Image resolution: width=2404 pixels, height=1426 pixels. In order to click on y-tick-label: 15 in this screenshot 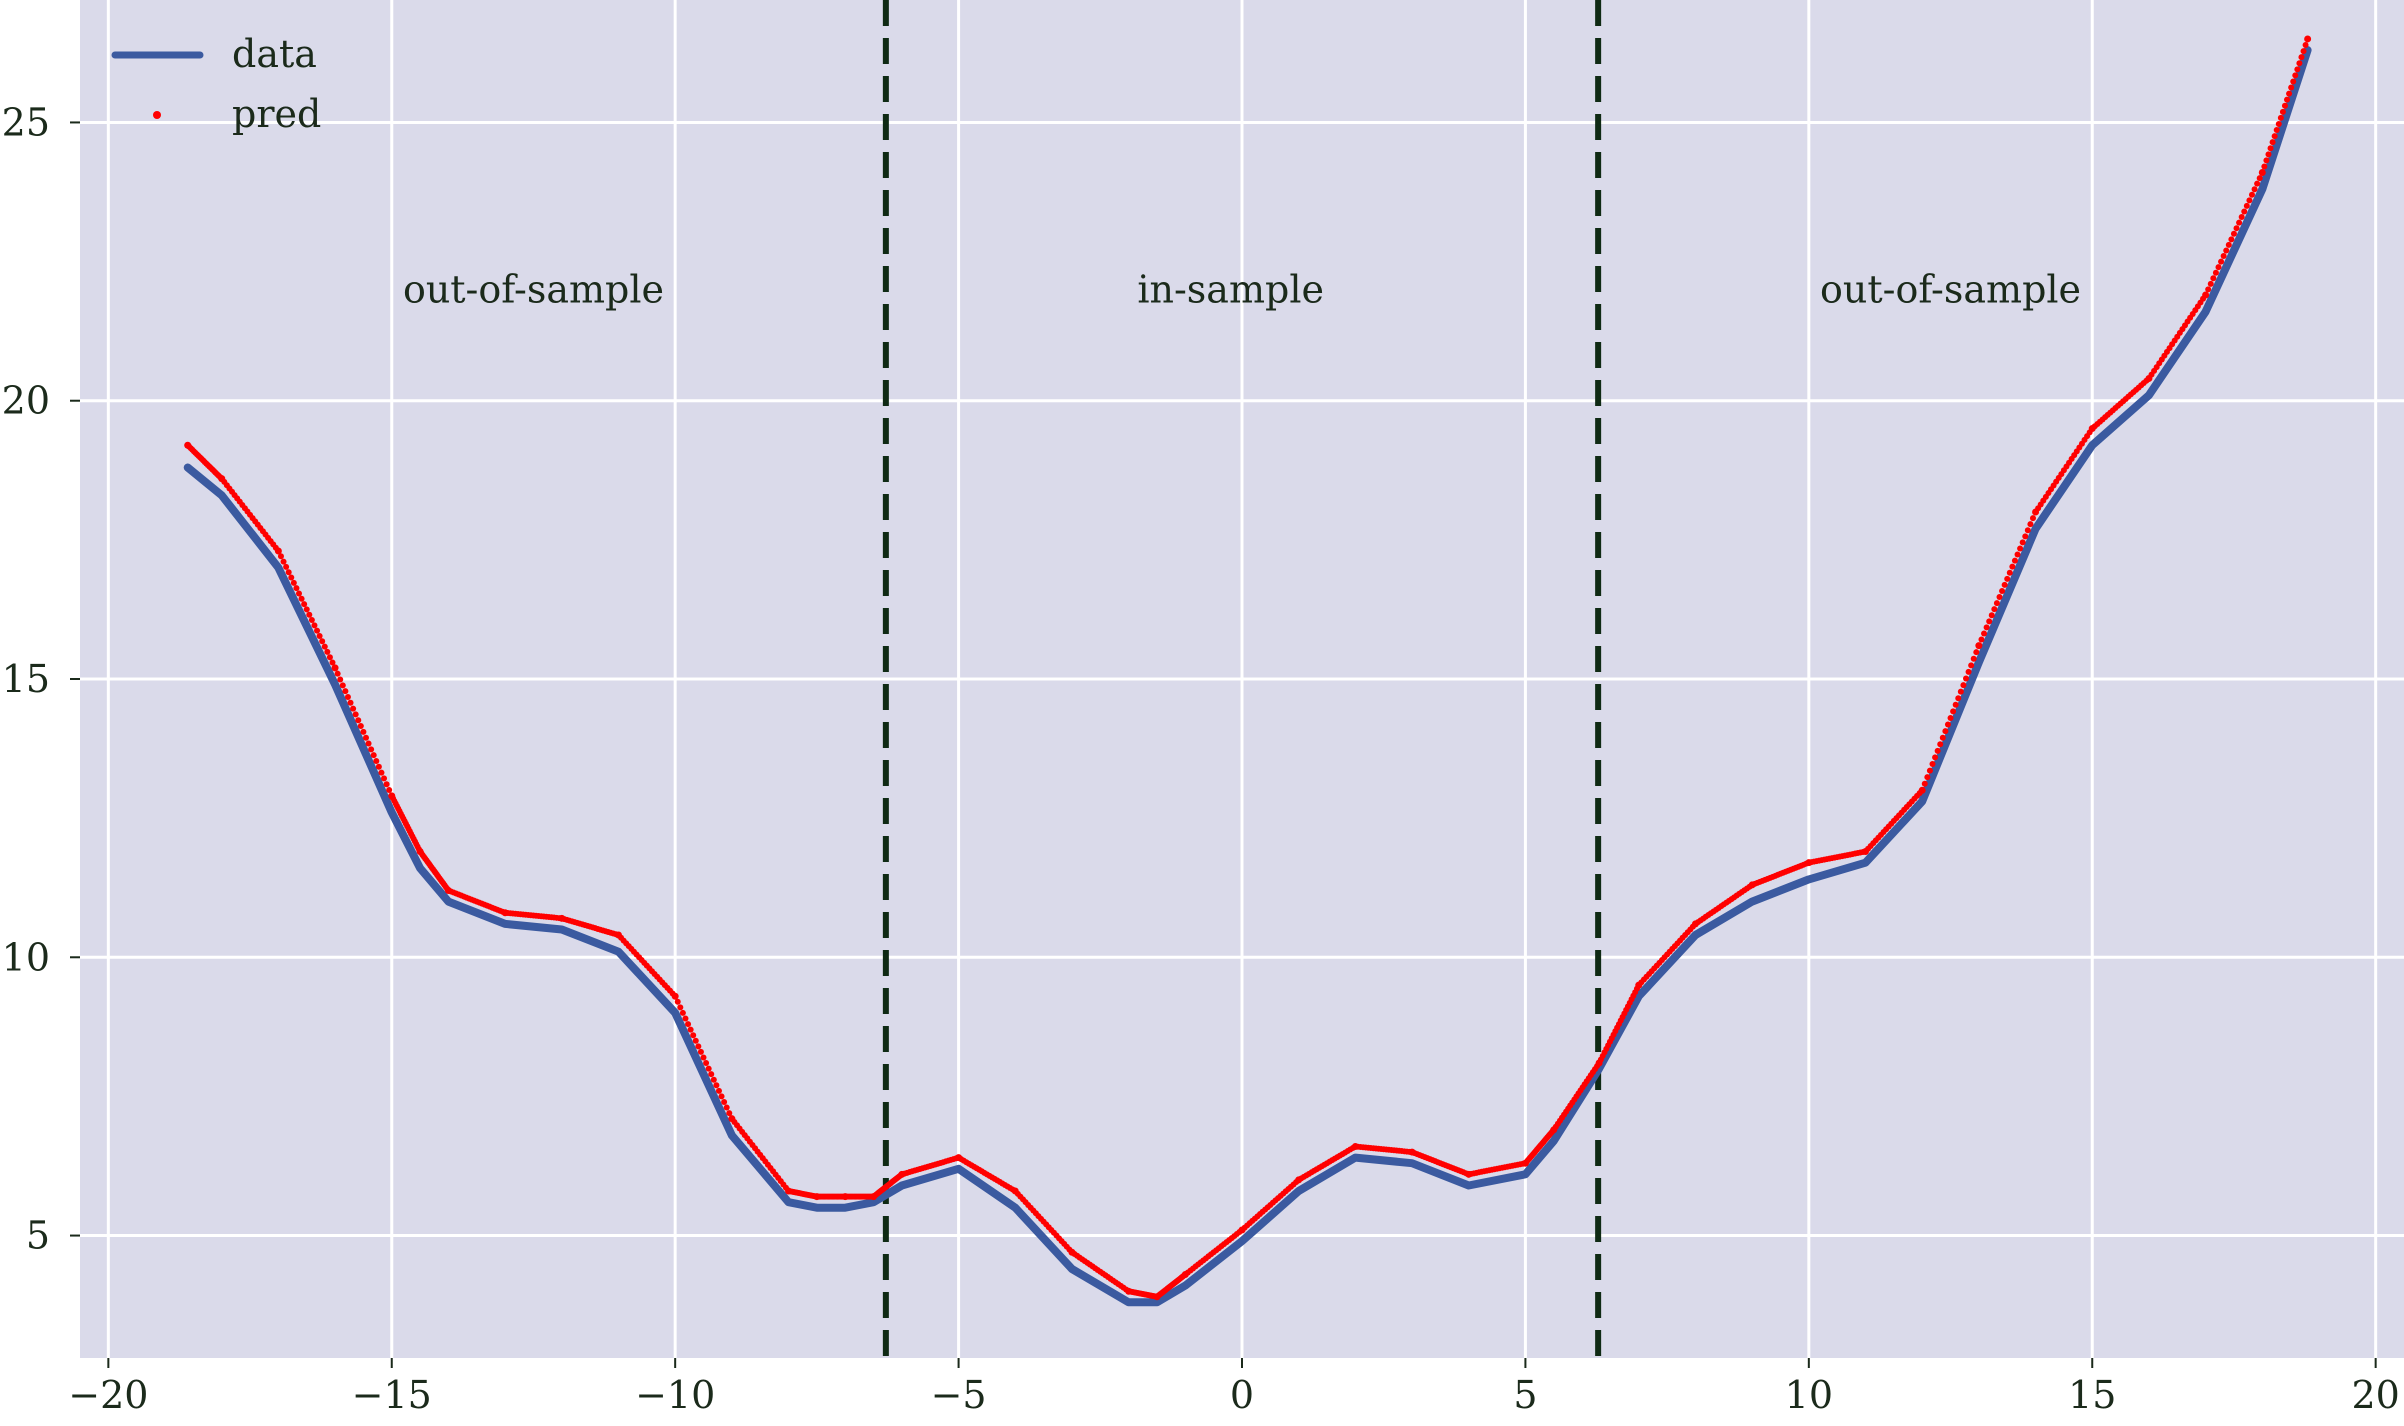, I will do `click(26, 679)`.